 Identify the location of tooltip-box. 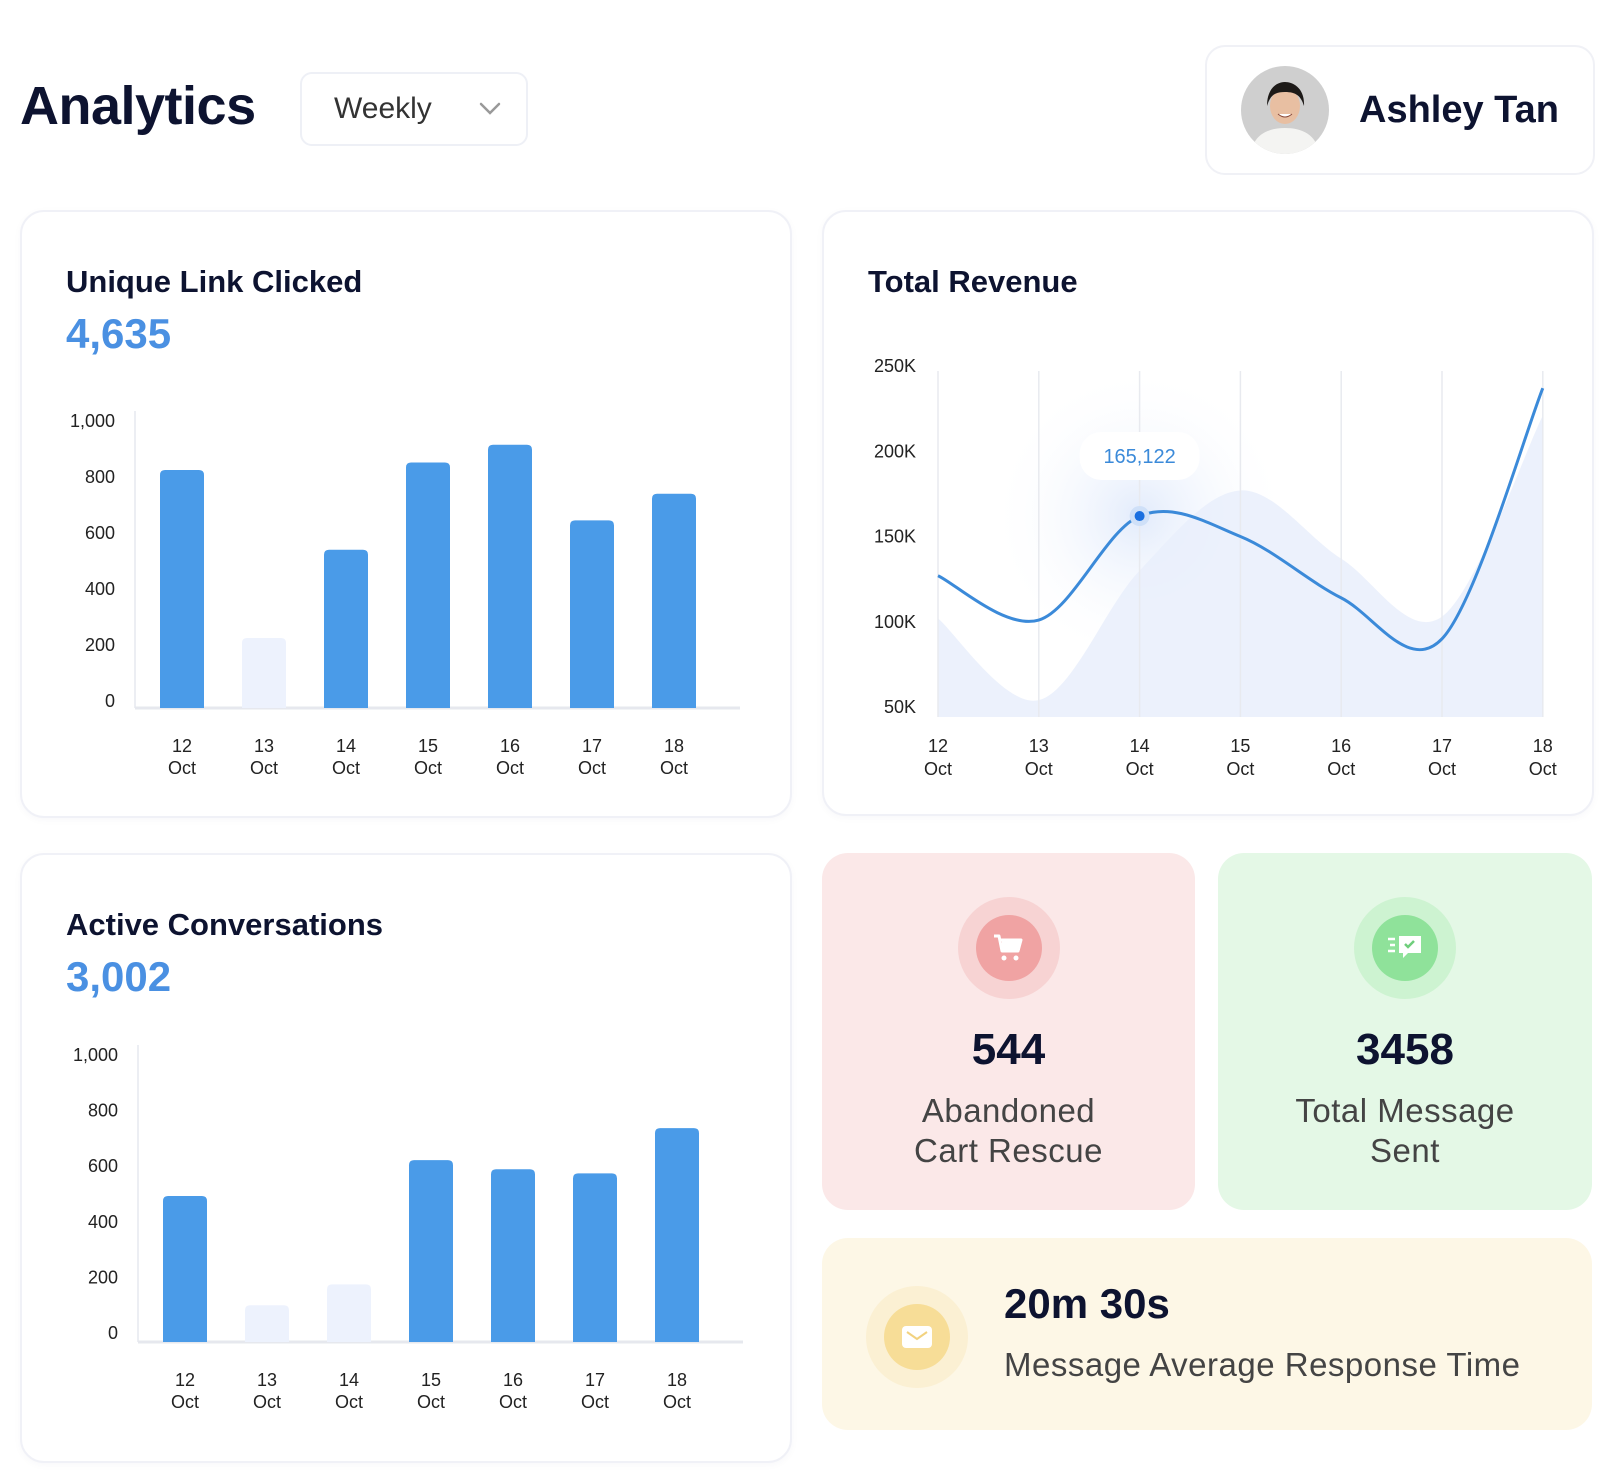
(1139, 456).